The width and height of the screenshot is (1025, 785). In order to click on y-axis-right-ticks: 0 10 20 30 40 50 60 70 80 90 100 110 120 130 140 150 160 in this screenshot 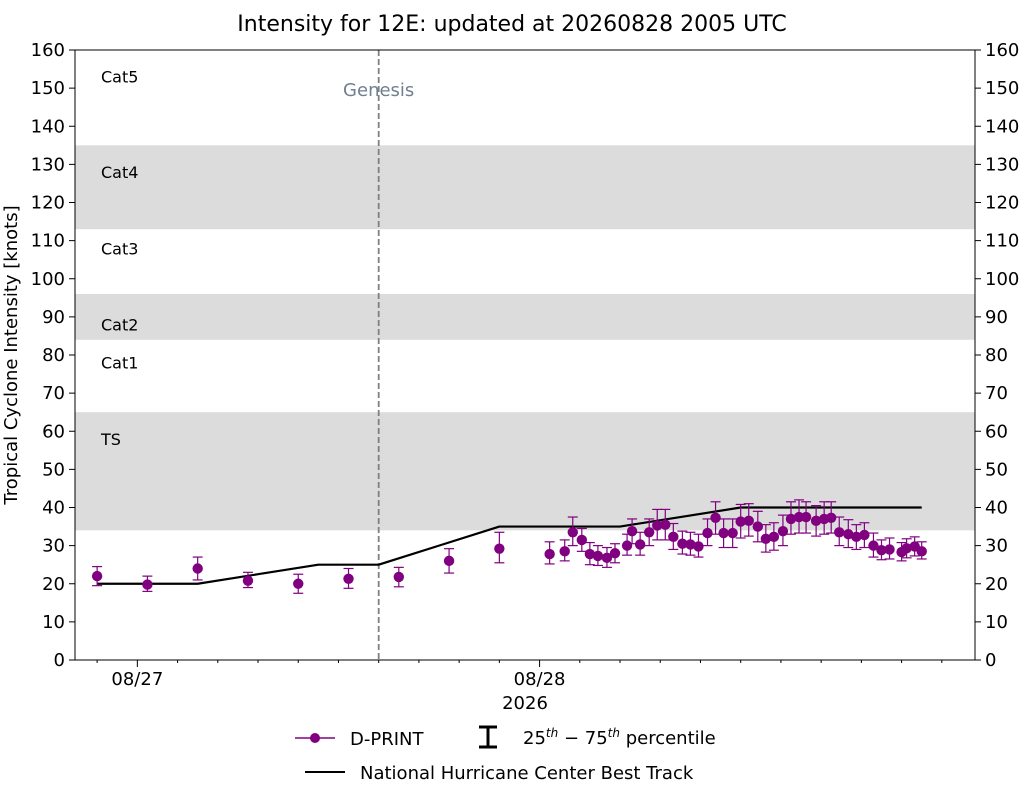, I will do `click(997, 355)`.